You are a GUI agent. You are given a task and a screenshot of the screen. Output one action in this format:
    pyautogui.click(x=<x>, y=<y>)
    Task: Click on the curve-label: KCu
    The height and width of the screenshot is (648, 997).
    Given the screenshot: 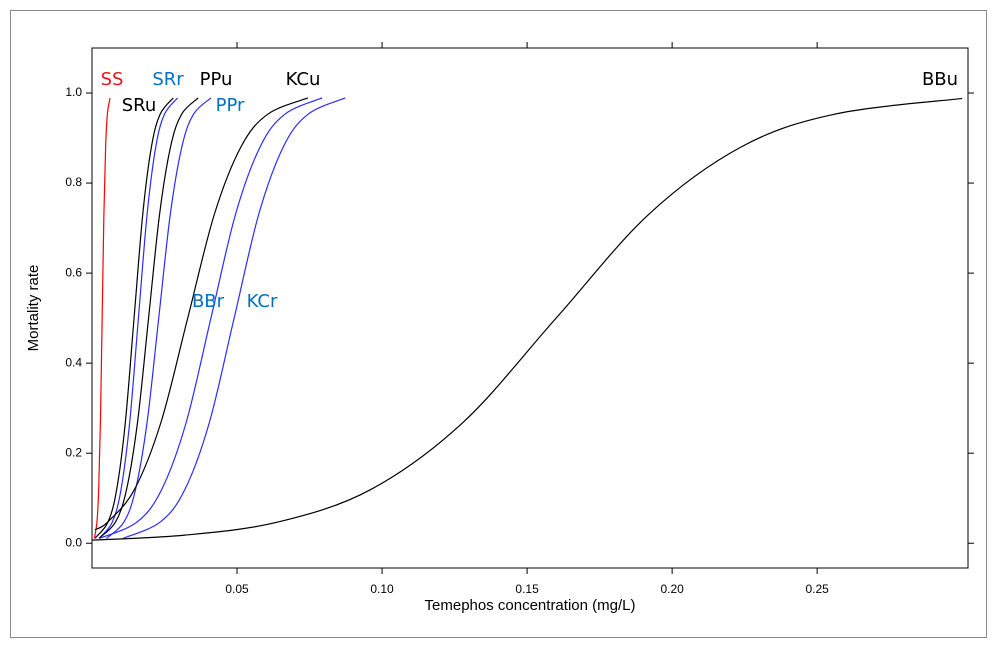 What is the action you would take?
    pyautogui.click(x=303, y=79)
    